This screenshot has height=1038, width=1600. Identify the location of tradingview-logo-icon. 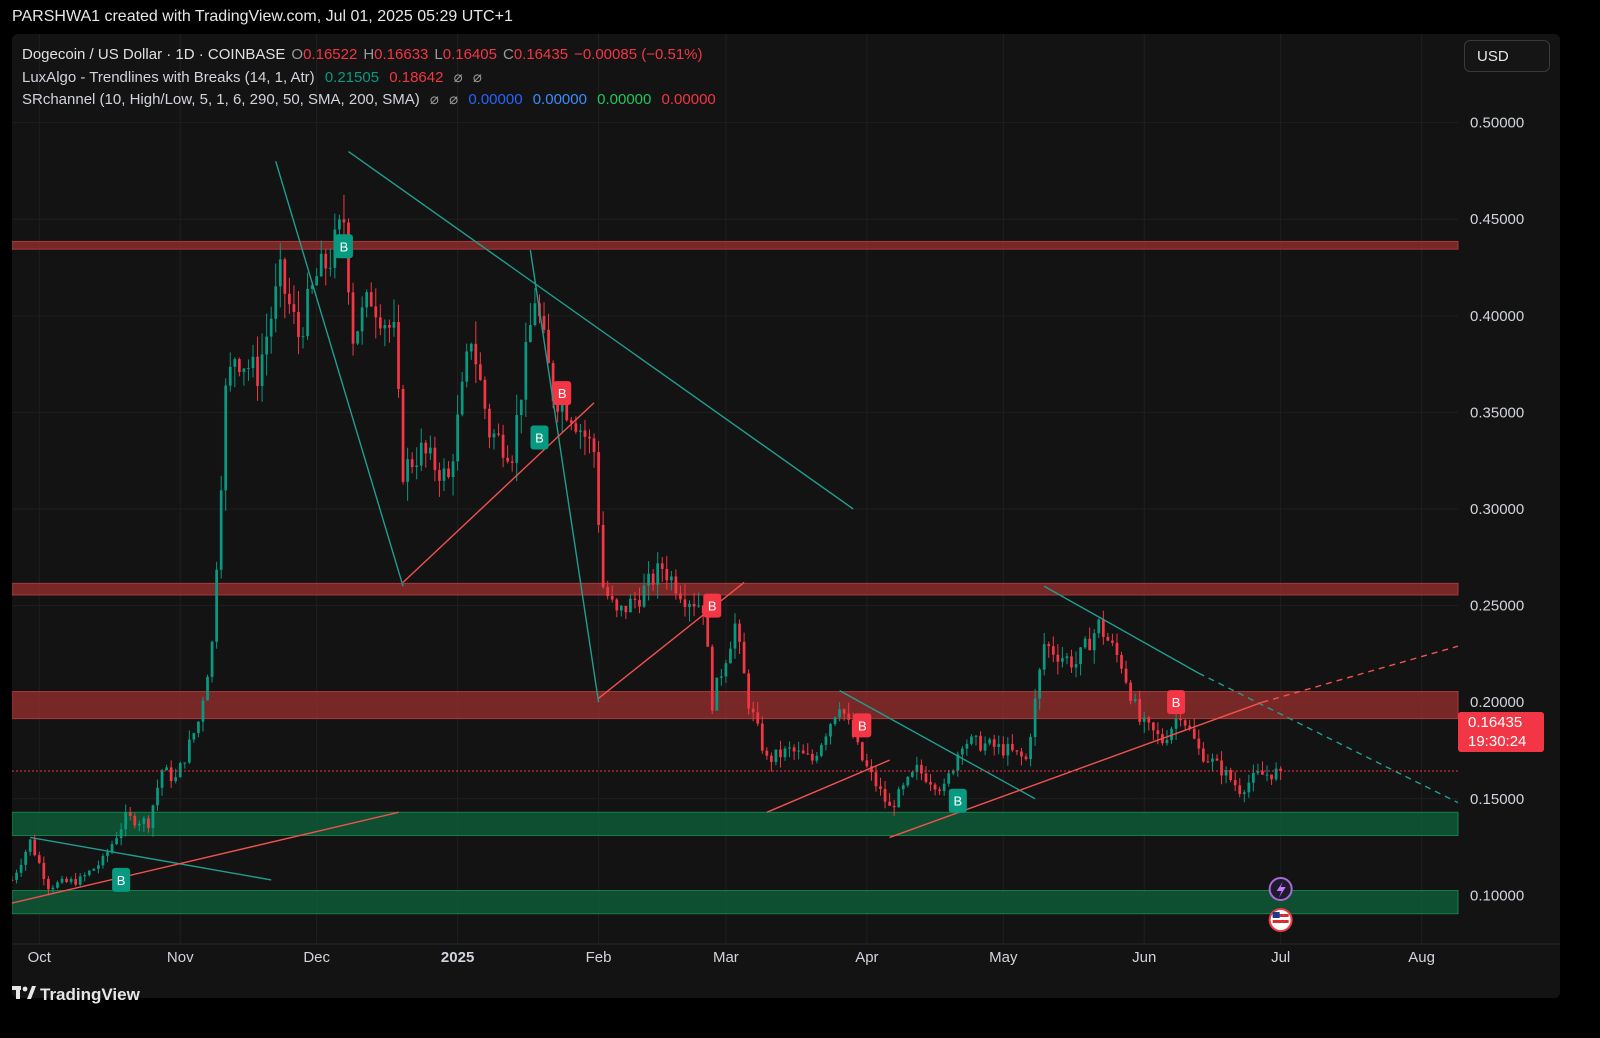
(24, 995).